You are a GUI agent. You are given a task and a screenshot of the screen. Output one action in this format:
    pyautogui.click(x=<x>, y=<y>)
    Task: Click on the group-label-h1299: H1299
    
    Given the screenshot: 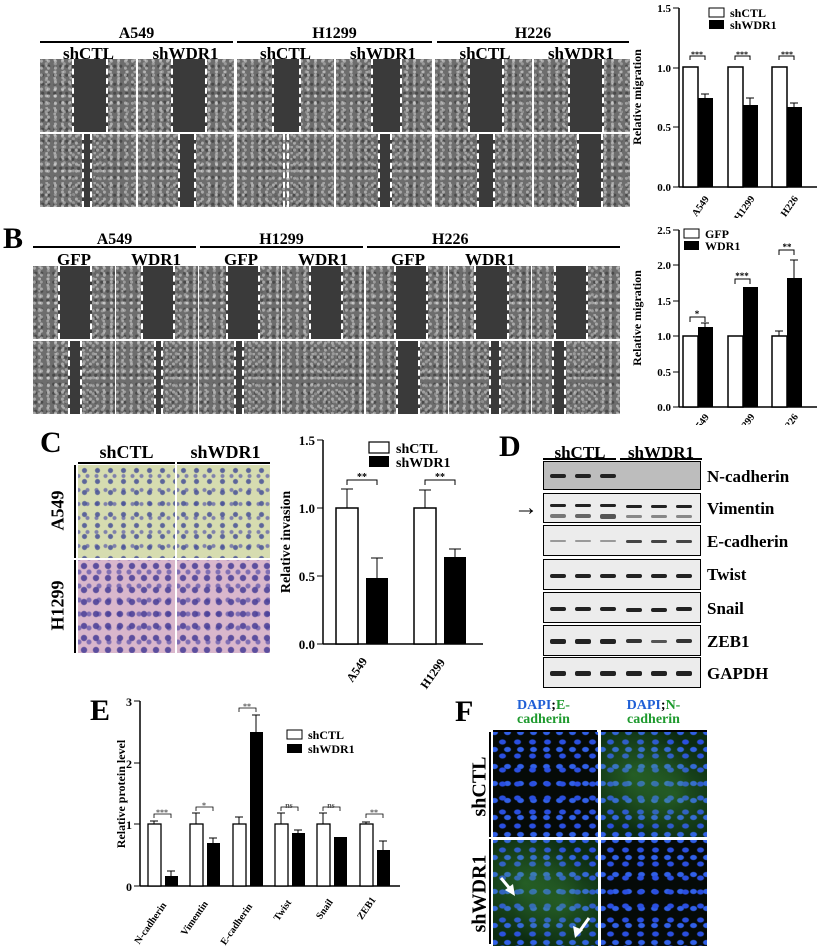 What is the action you would take?
    pyautogui.click(x=334, y=33)
    